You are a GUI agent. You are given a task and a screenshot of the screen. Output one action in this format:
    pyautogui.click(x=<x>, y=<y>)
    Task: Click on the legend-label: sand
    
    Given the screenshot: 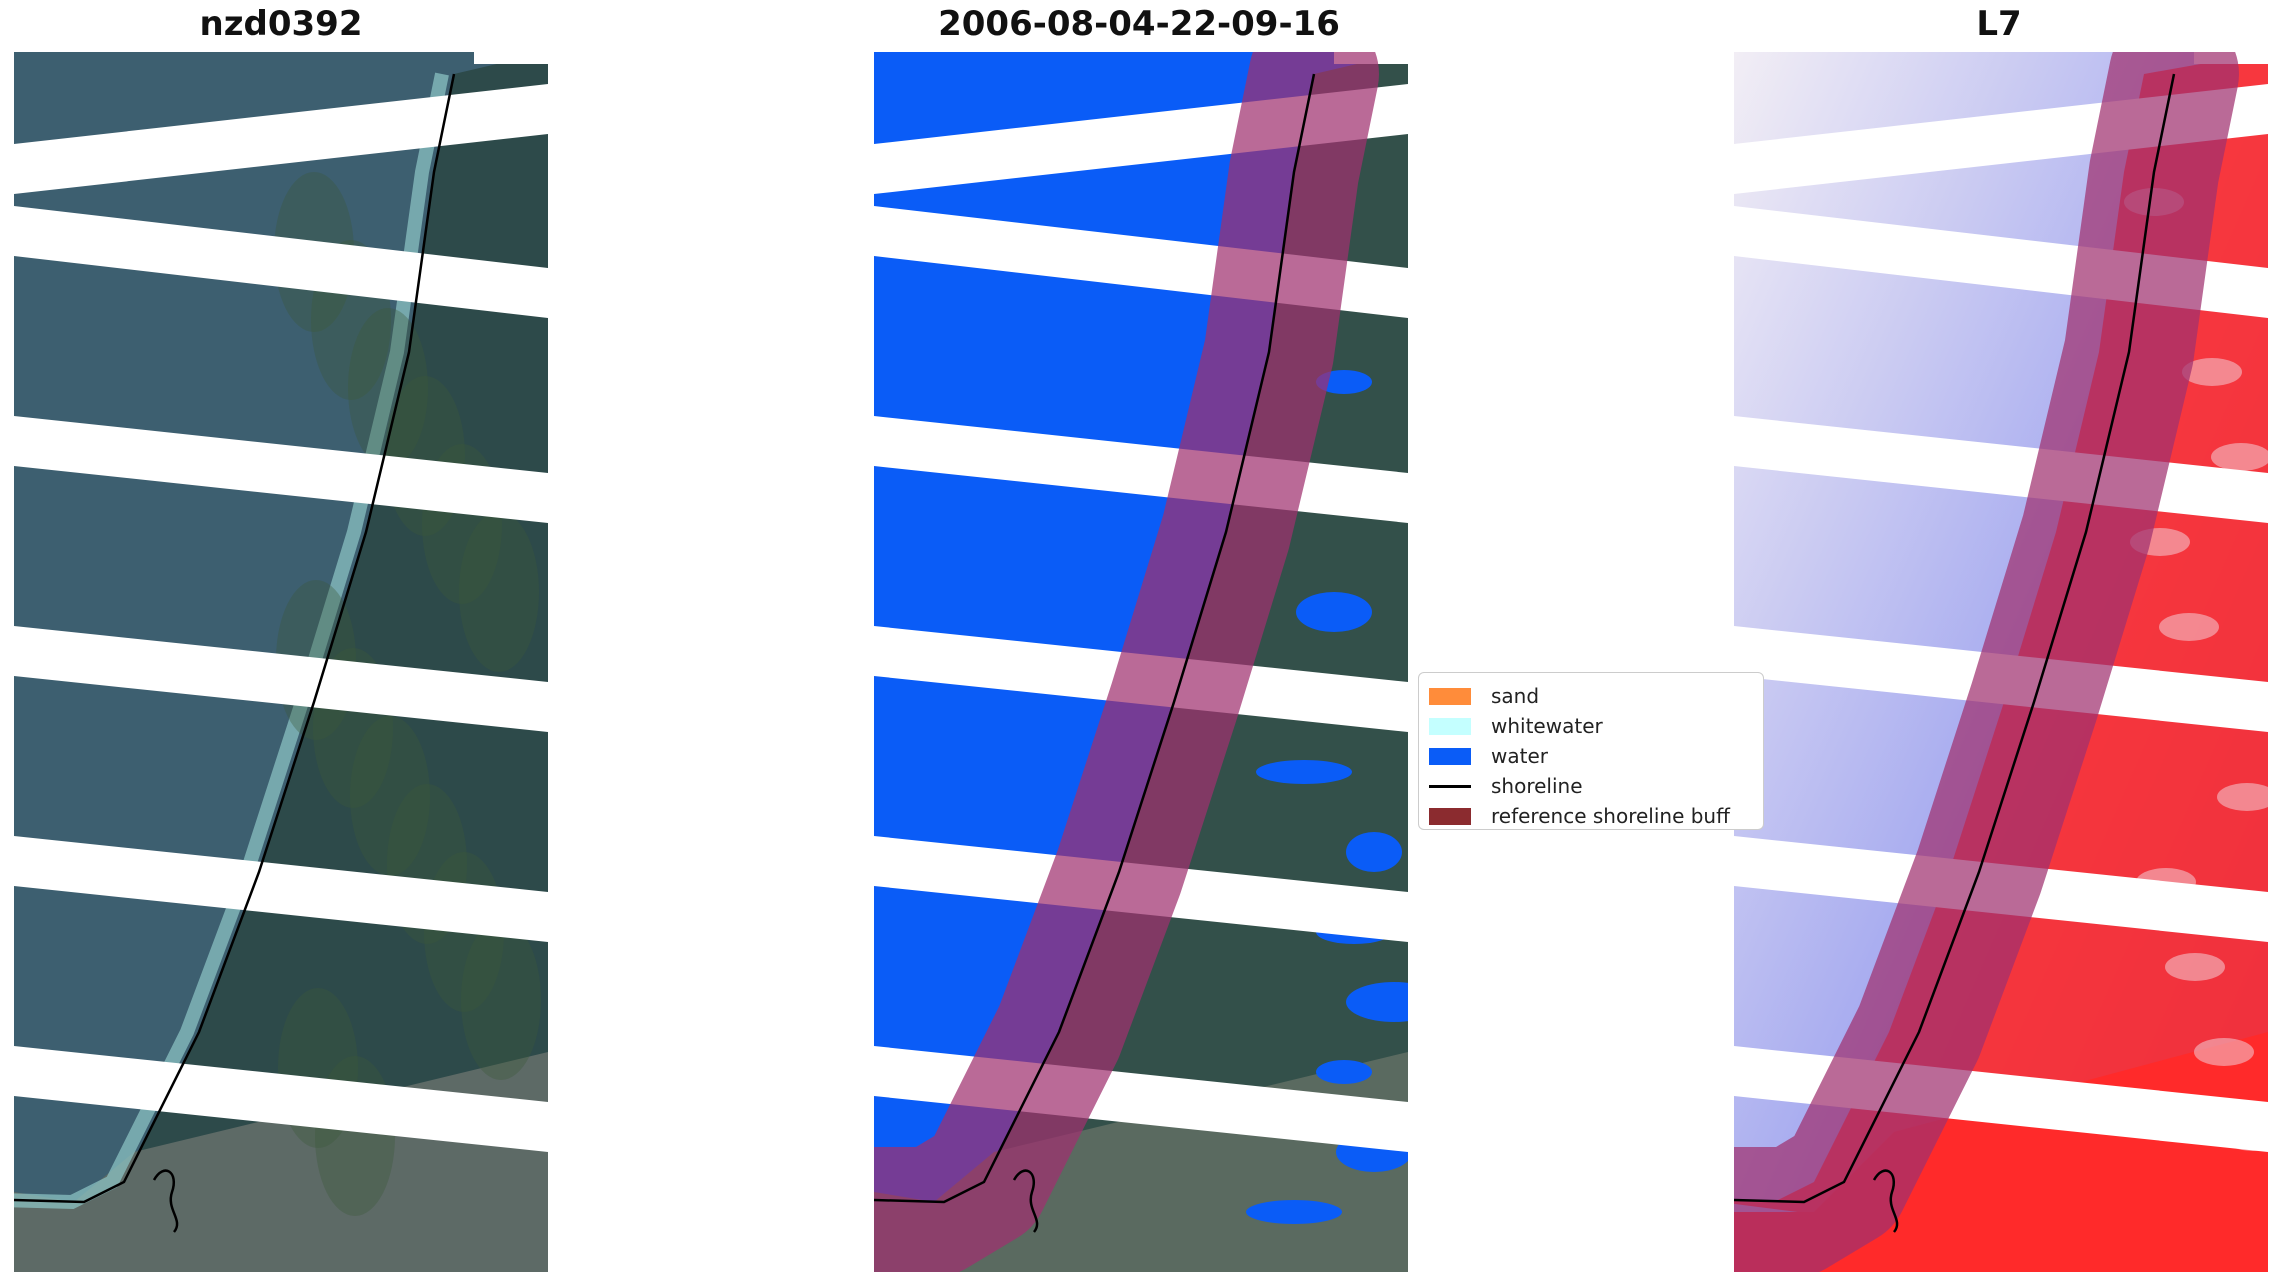 What is the action you would take?
    pyautogui.click(x=1515, y=696)
    